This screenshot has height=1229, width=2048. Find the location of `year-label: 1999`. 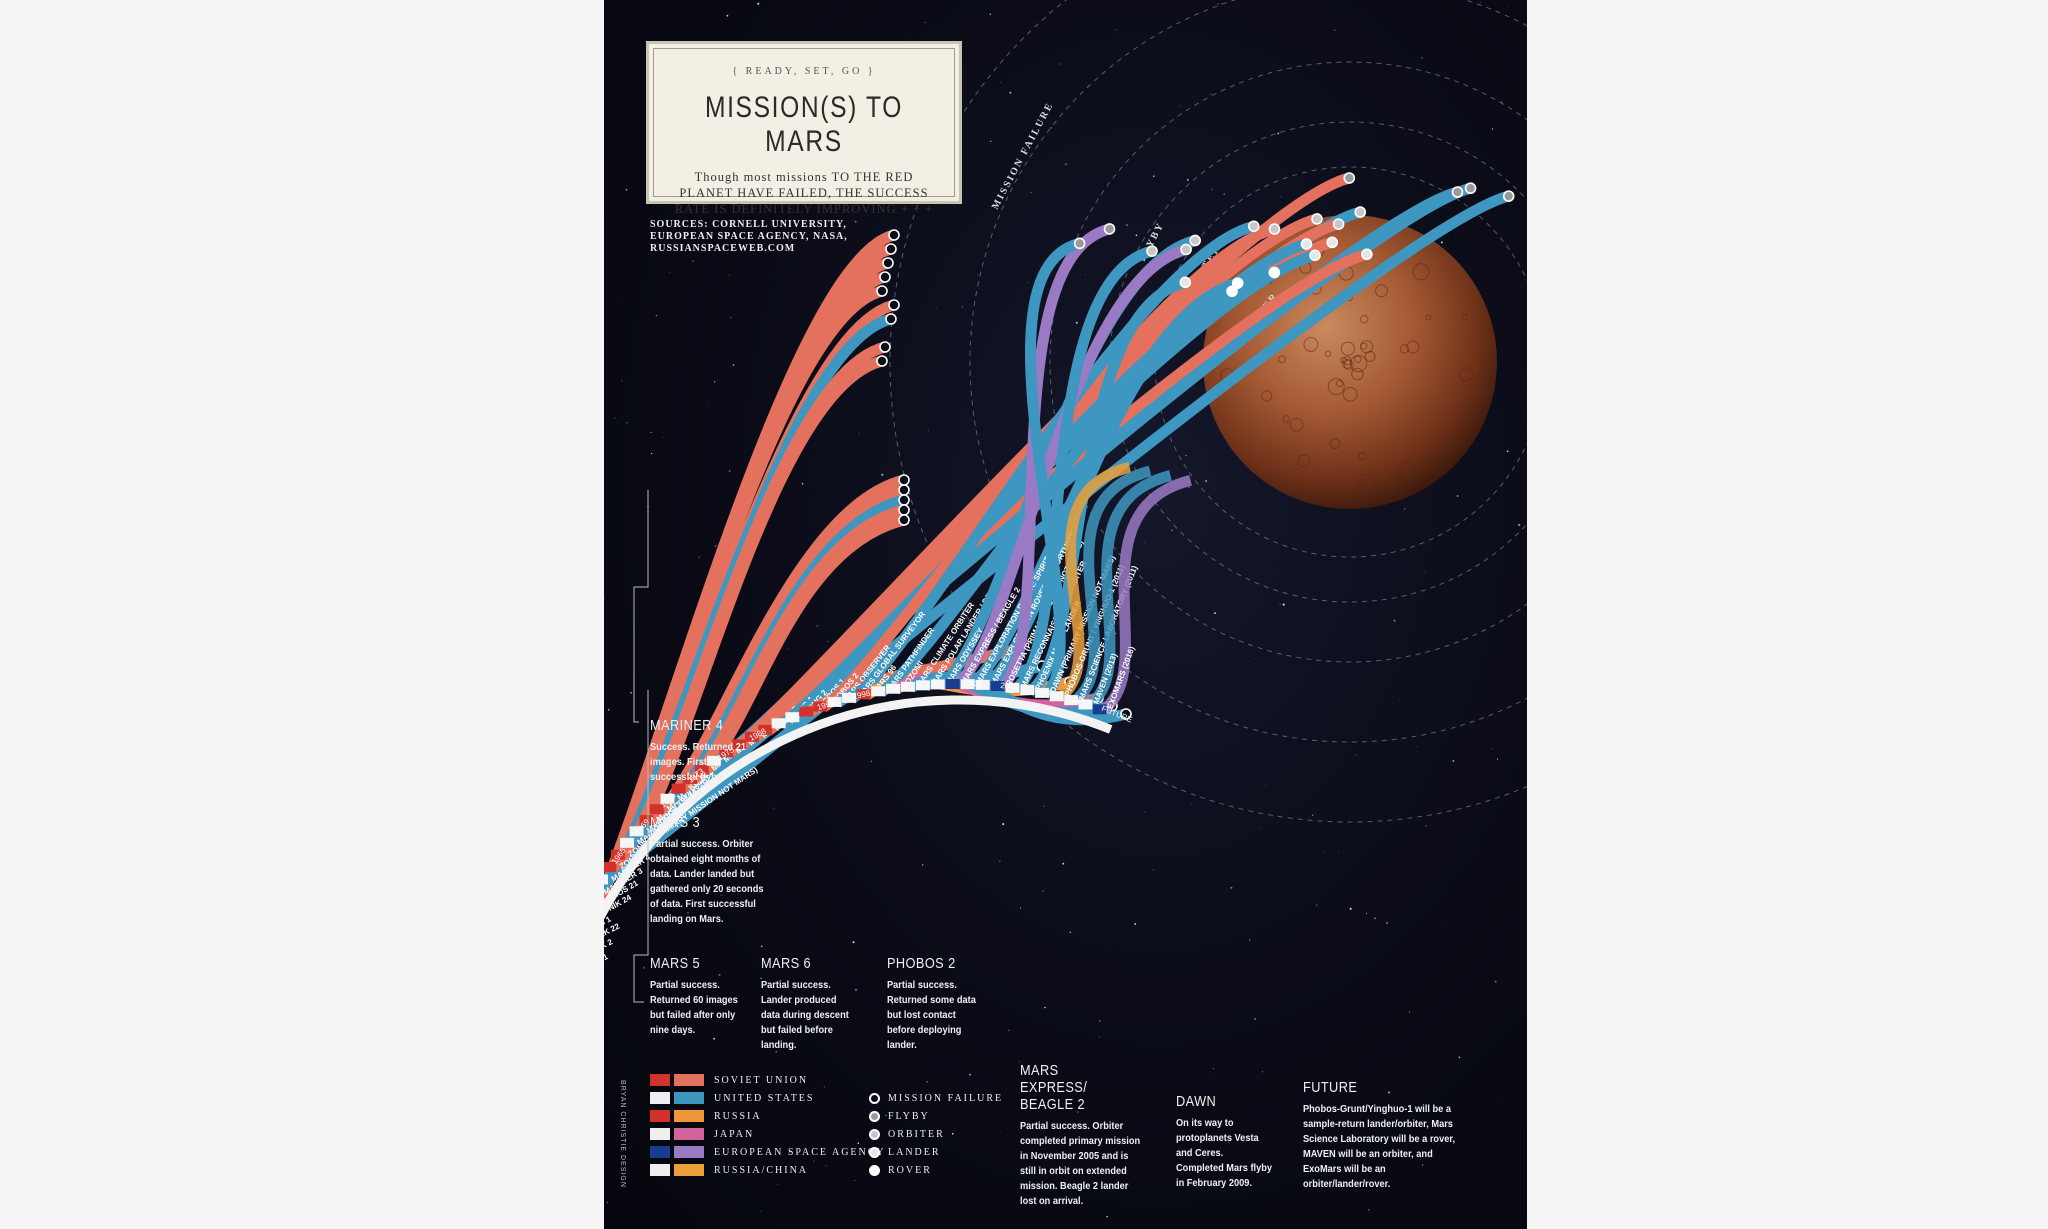

year-label: 1999 is located at coordinates (898, 688).